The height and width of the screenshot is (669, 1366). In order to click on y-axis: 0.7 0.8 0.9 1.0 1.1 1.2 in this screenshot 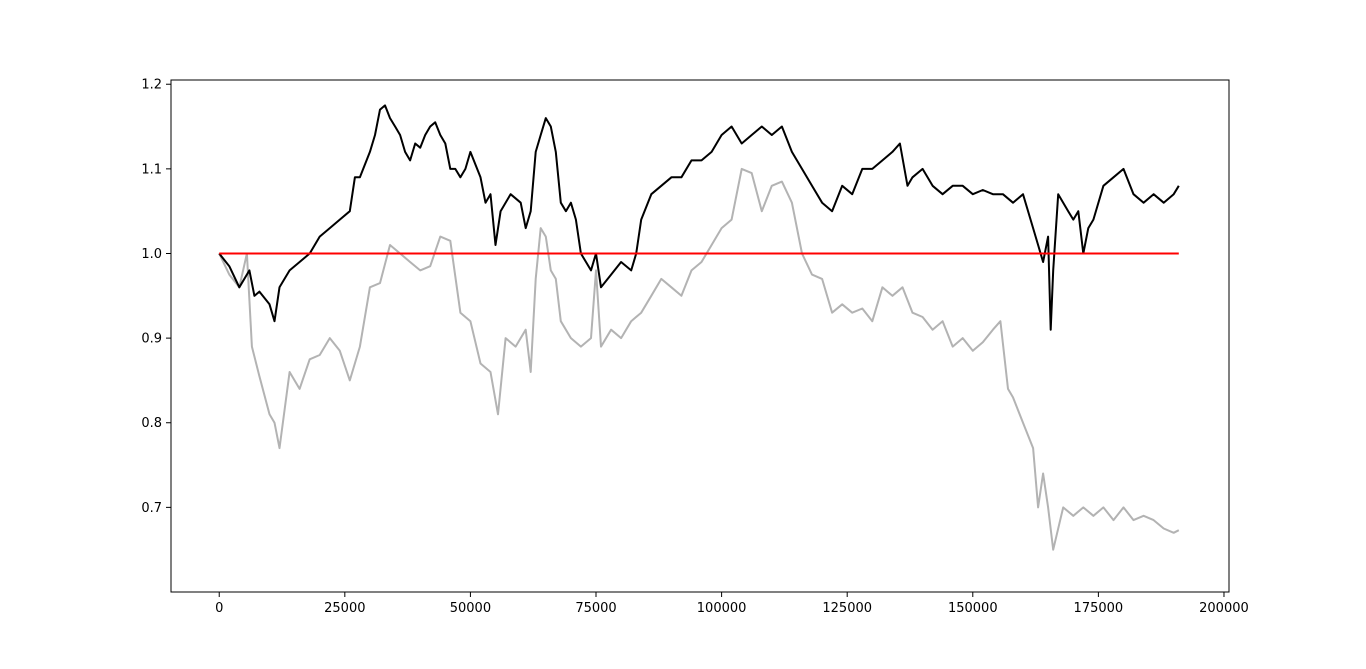, I will do `click(156, 297)`.